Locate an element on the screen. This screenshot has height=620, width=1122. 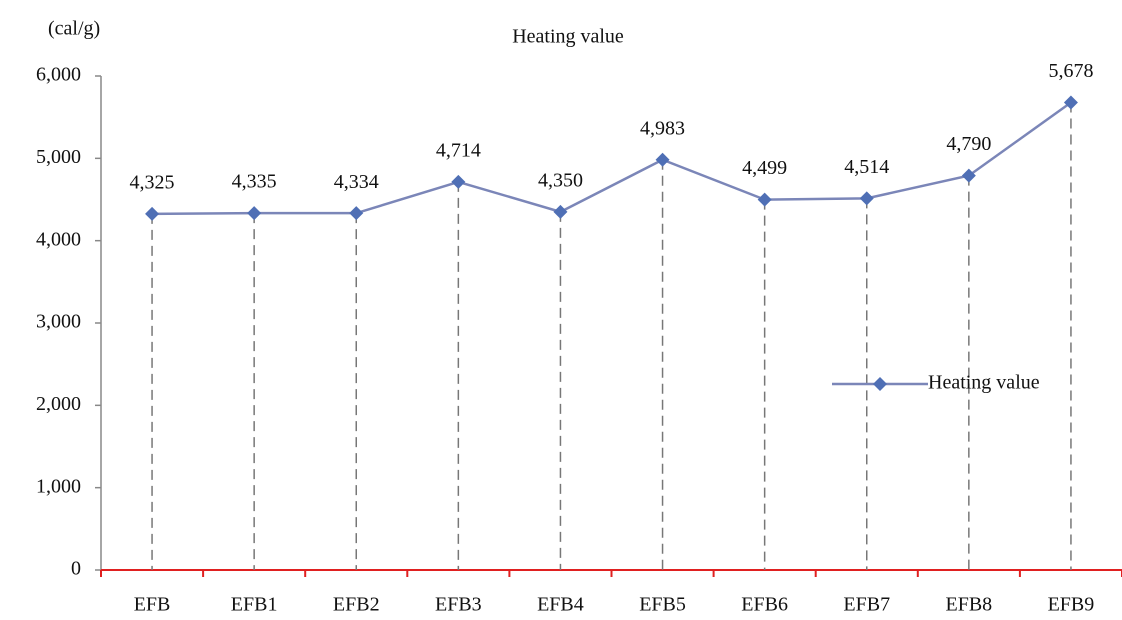
data-label: 4,983 is located at coordinates (662, 128).